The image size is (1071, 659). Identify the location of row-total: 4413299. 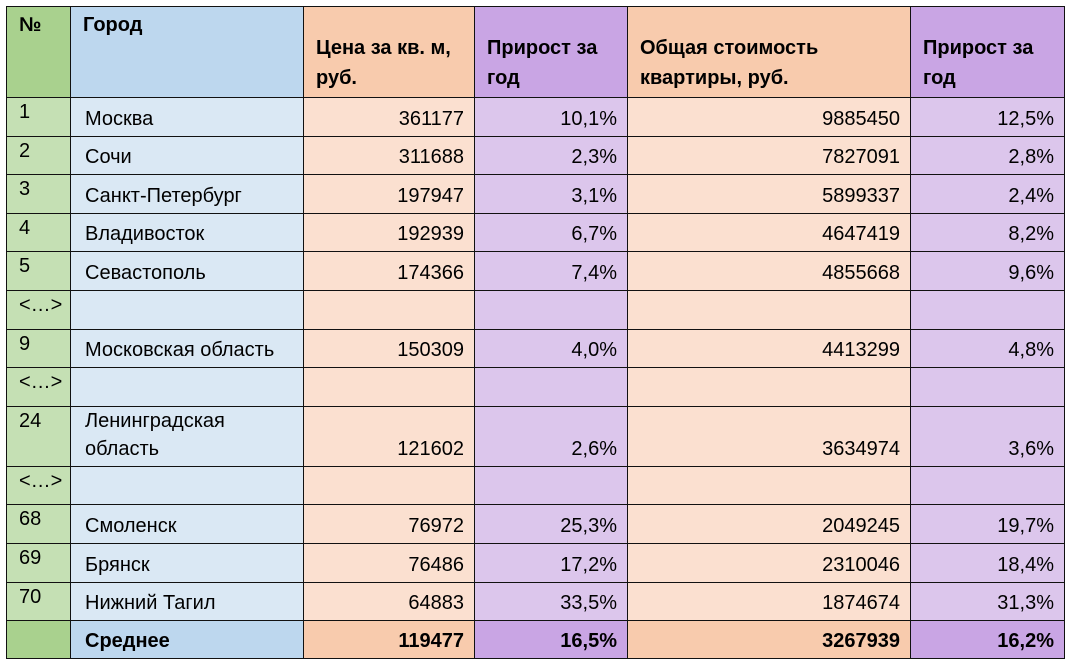
(769, 348).